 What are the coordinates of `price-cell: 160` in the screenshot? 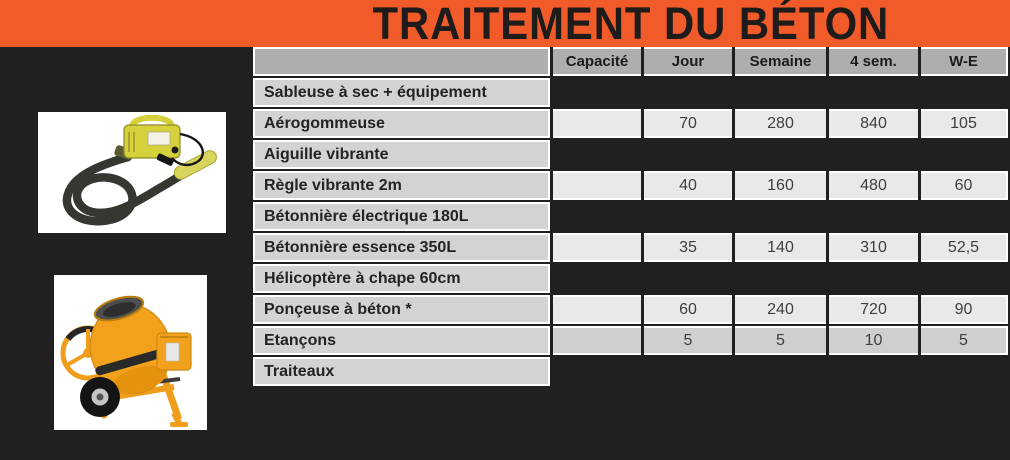 It's located at (780, 185).